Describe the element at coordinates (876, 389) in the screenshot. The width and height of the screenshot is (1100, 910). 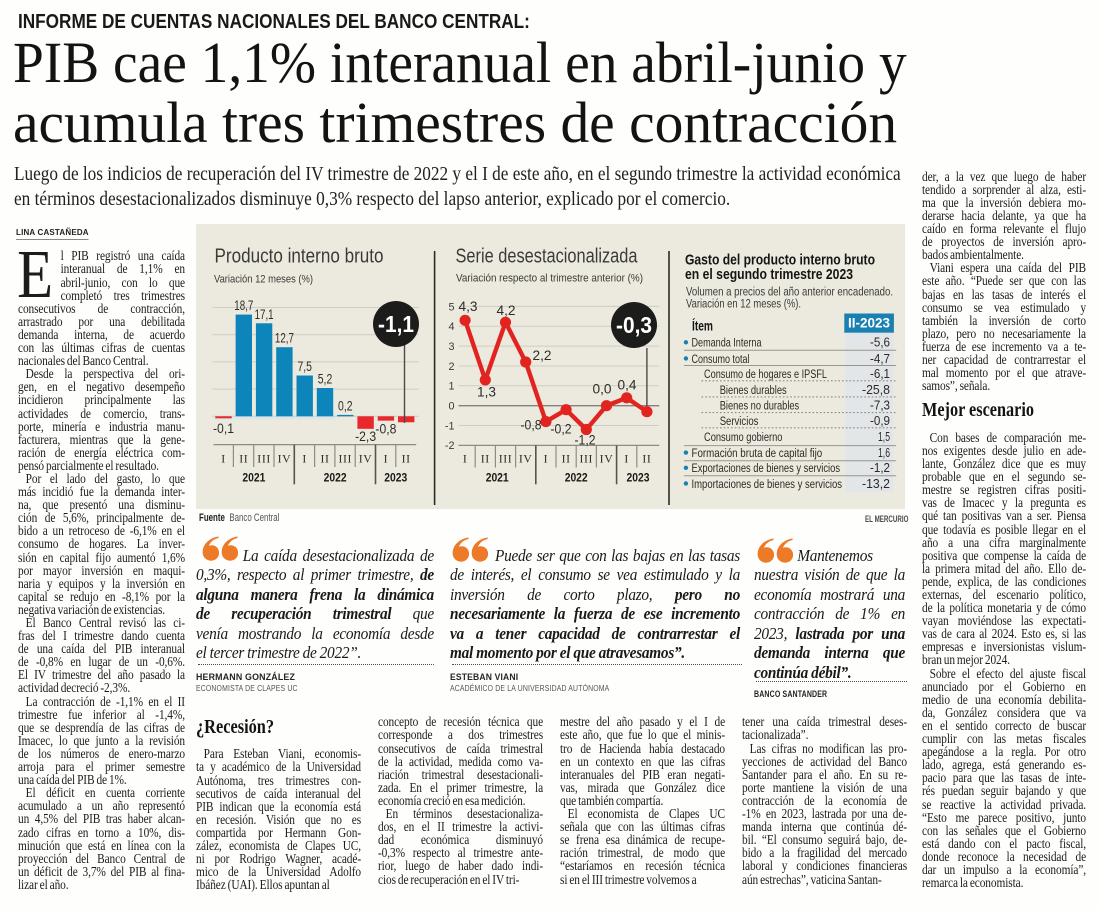
I see `svg-text: -25,8` at that location.